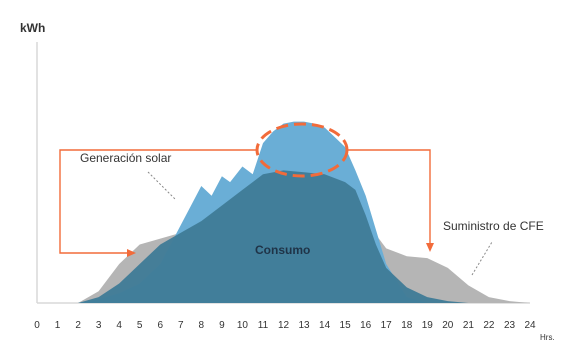 Image resolution: width=580 pixels, height=347 pixels. Describe the element at coordinates (304, 325) in the screenshot. I see `x-tick-label-13: 13` at that location.